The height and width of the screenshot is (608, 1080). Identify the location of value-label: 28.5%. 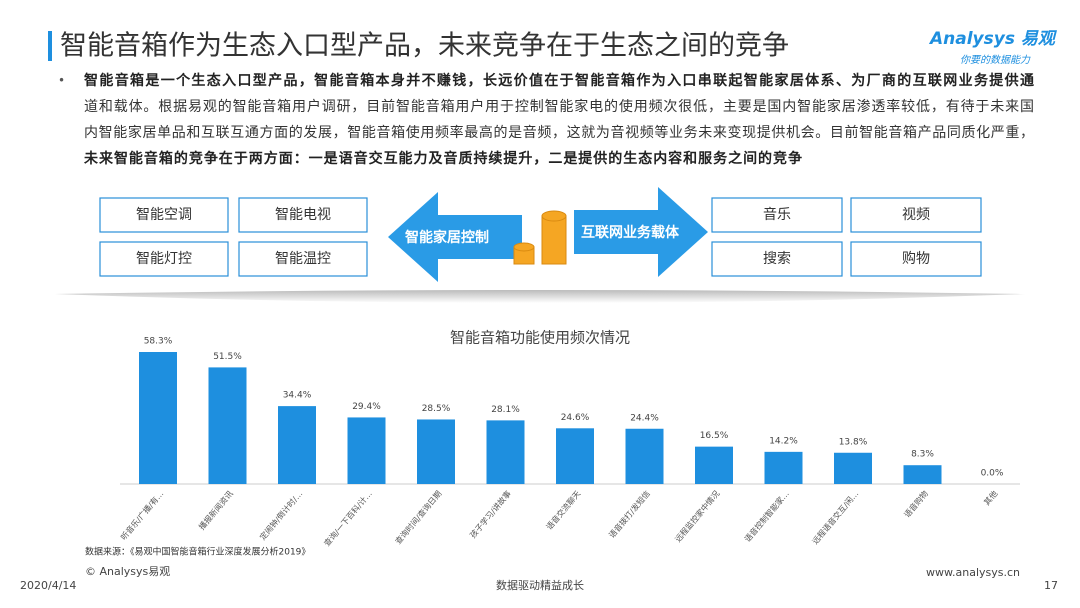
(436, 409).